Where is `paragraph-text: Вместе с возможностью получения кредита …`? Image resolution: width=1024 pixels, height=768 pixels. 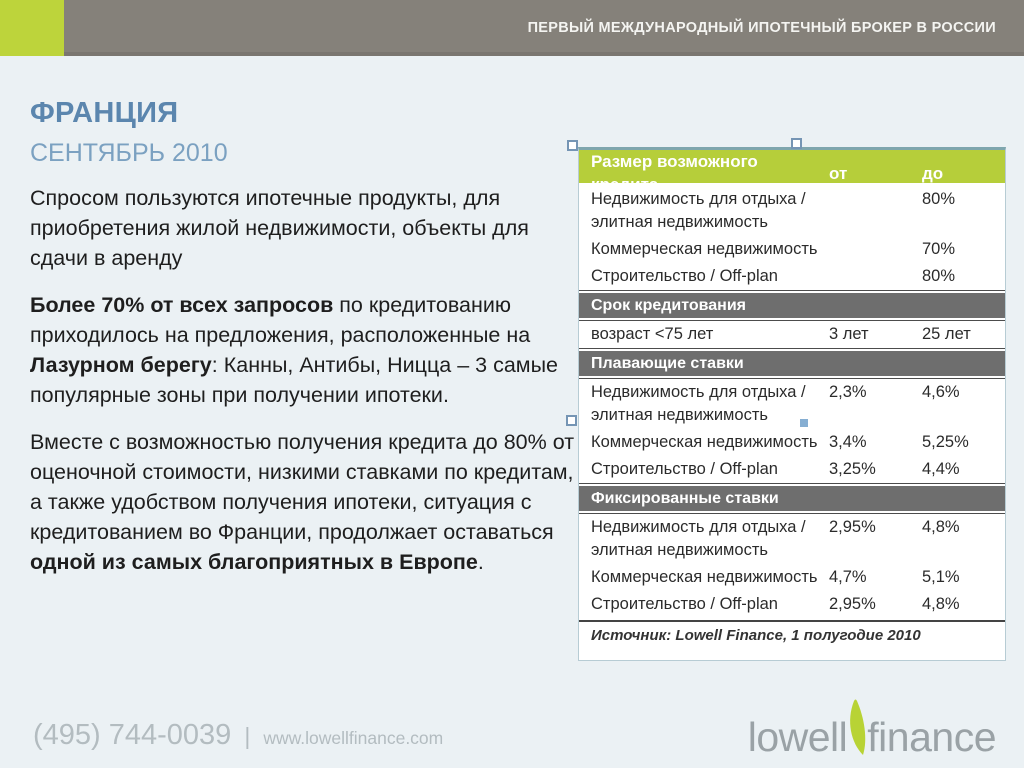 paragraph-text: Вместе с возможностью получения кредита … is located at coordinates (302, 487).